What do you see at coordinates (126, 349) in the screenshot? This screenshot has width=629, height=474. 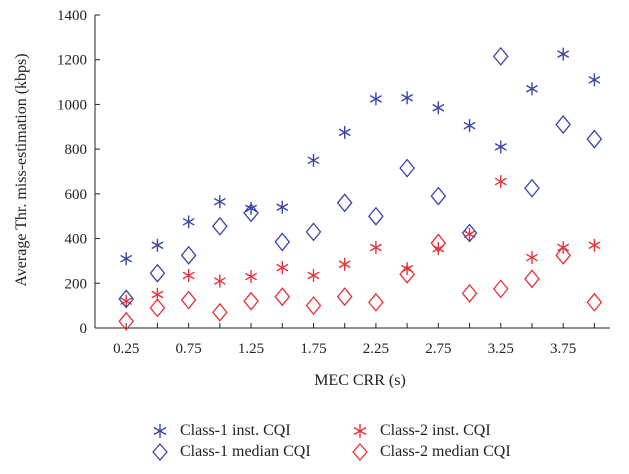 I see `x-tick-label: 0.25` at bounding box center [126, 349].